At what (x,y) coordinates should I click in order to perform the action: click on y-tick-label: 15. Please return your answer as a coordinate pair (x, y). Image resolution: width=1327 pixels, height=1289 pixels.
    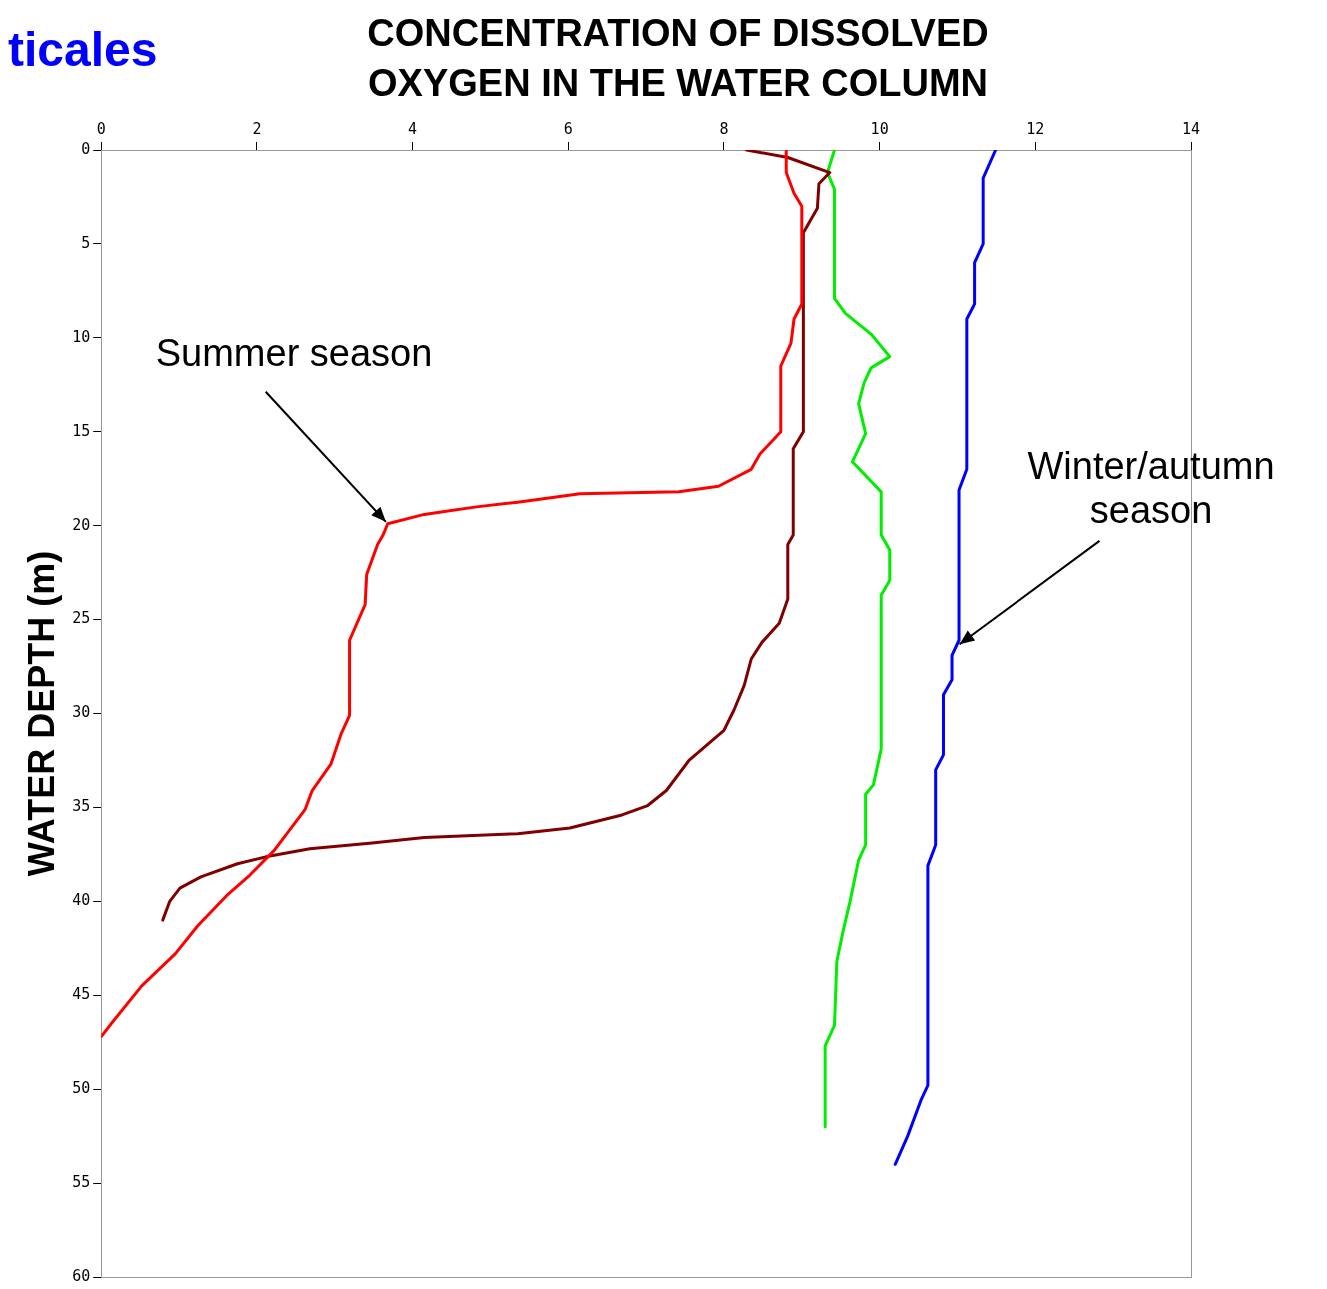
    Looking at the image, I should click on (81, 430).